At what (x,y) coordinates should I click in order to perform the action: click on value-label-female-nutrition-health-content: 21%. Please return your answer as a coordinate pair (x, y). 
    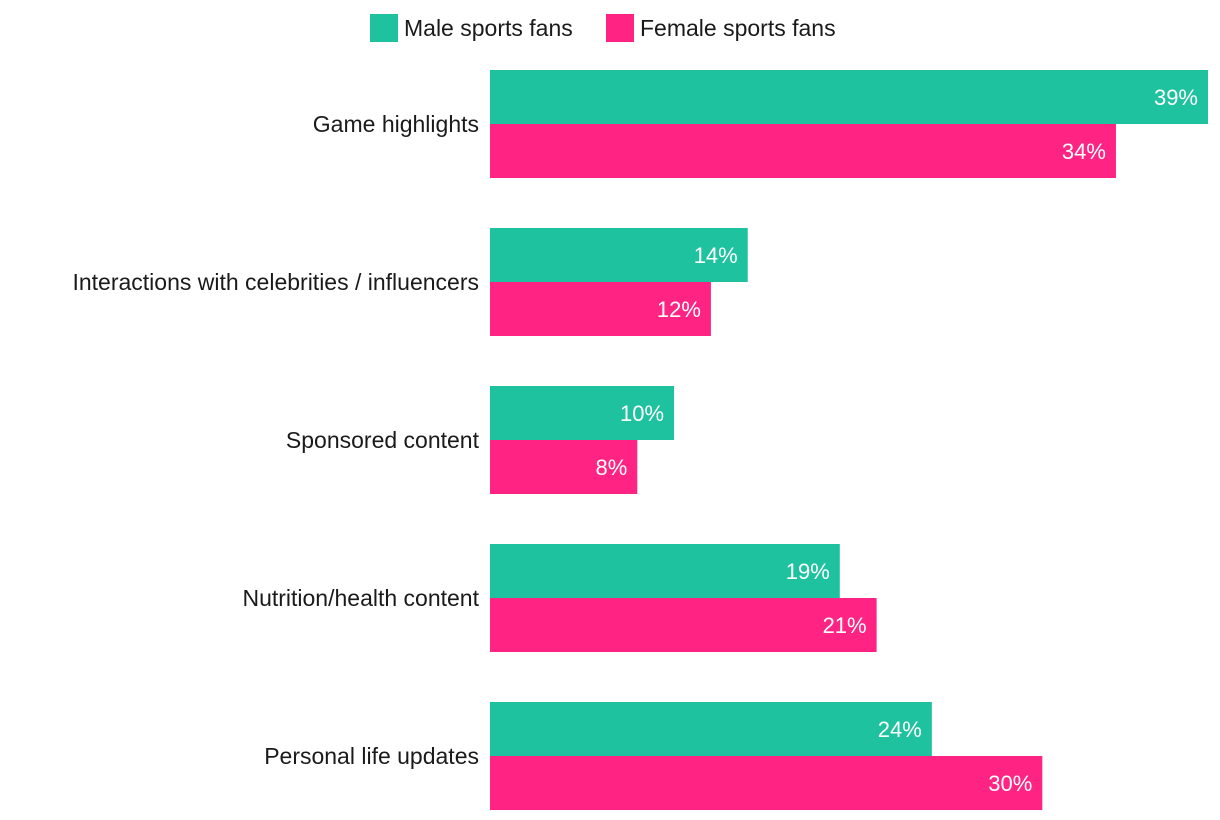
    Looking at the image, I should click on (845, 625).